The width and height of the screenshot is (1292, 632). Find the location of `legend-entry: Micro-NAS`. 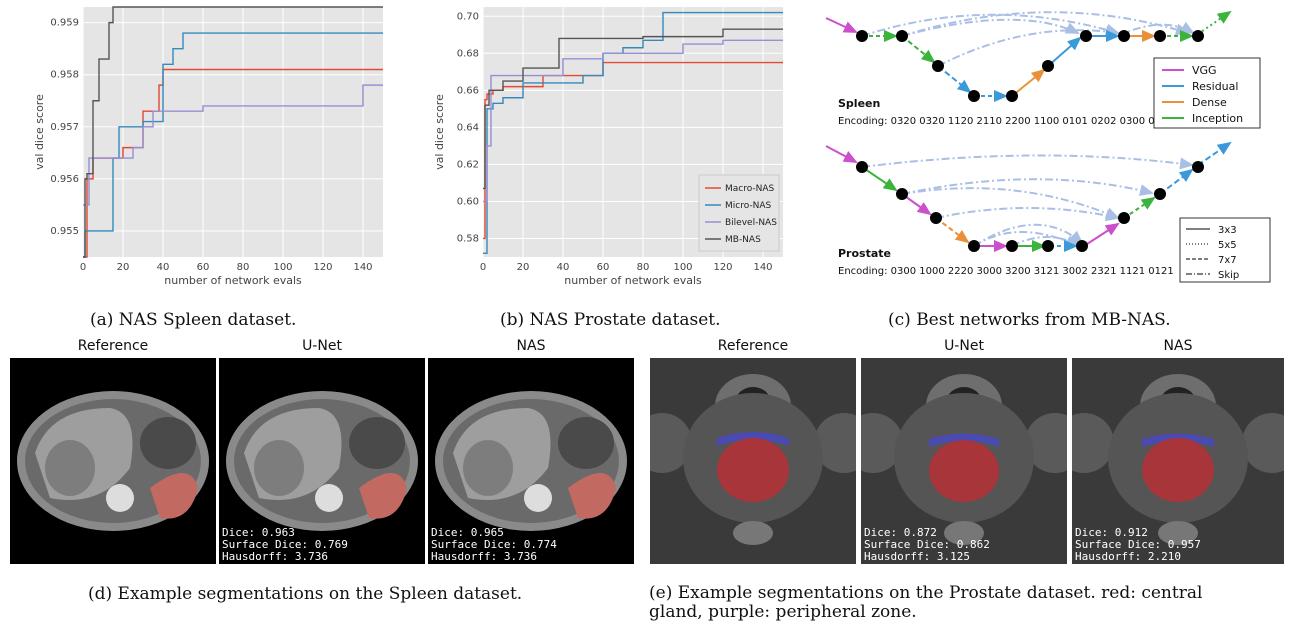

legend-entry: Micro-NAS is located at coordinates (748, 206).